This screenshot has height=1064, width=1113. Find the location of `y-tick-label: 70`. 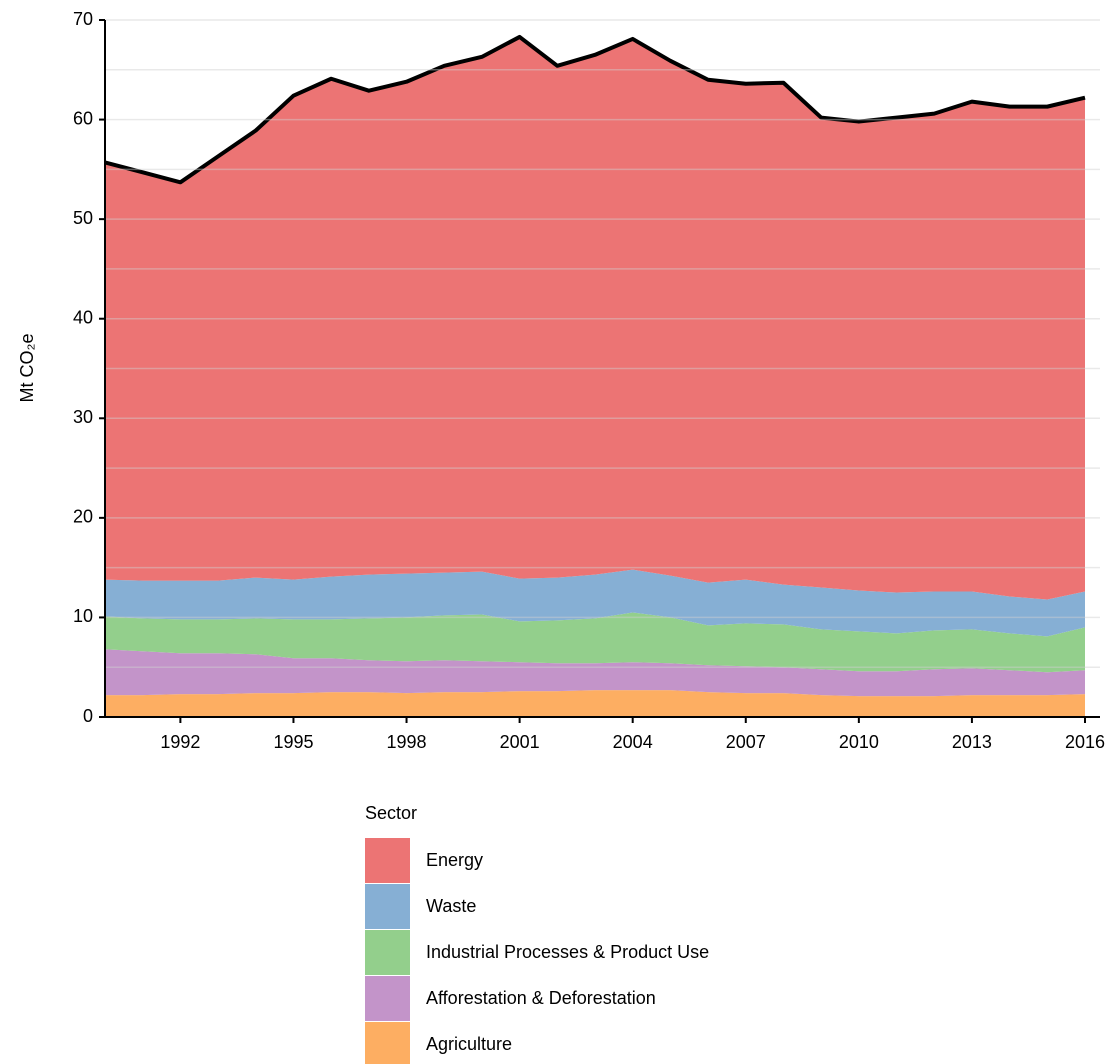

y-tick-label: 70 is located at coordinates (83, 19).